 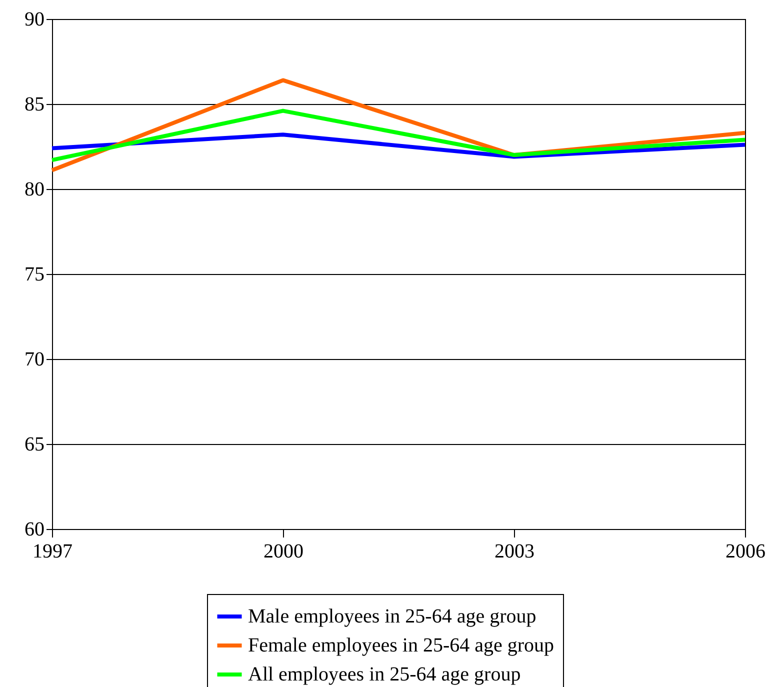 I want to click on y-tick-label: 70, so click(x=34, y=359).